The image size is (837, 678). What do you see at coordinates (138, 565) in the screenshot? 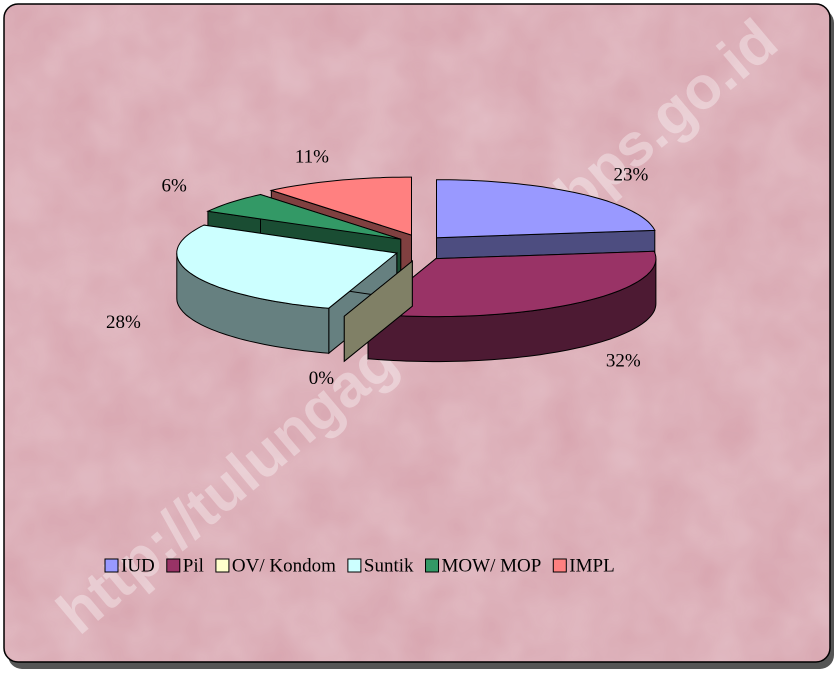
I see `legend-label: IUD` at bounding box center [138, 565].